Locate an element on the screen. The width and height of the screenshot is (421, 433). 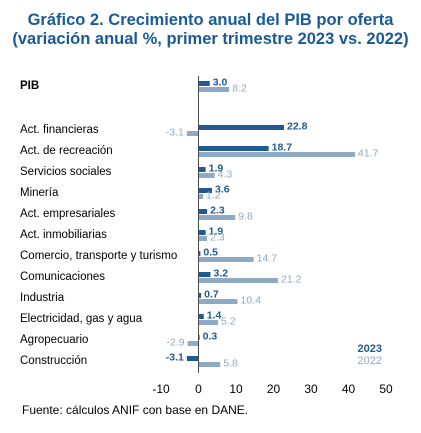
value-label-2022: 2.3 is located at coordinates (217, 238).